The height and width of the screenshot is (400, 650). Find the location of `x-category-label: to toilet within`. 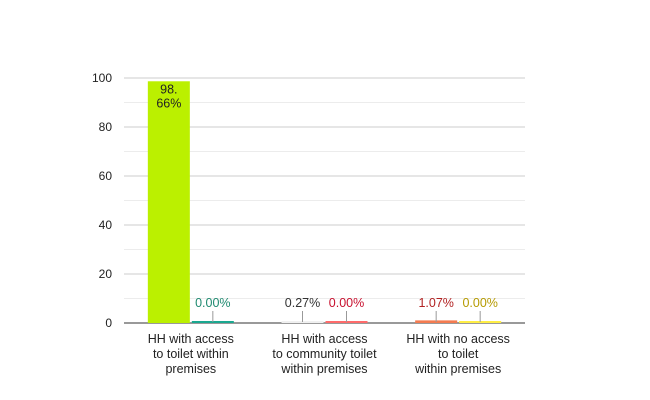

x-category-label: to toilet within is located at coordinates (191, 354).